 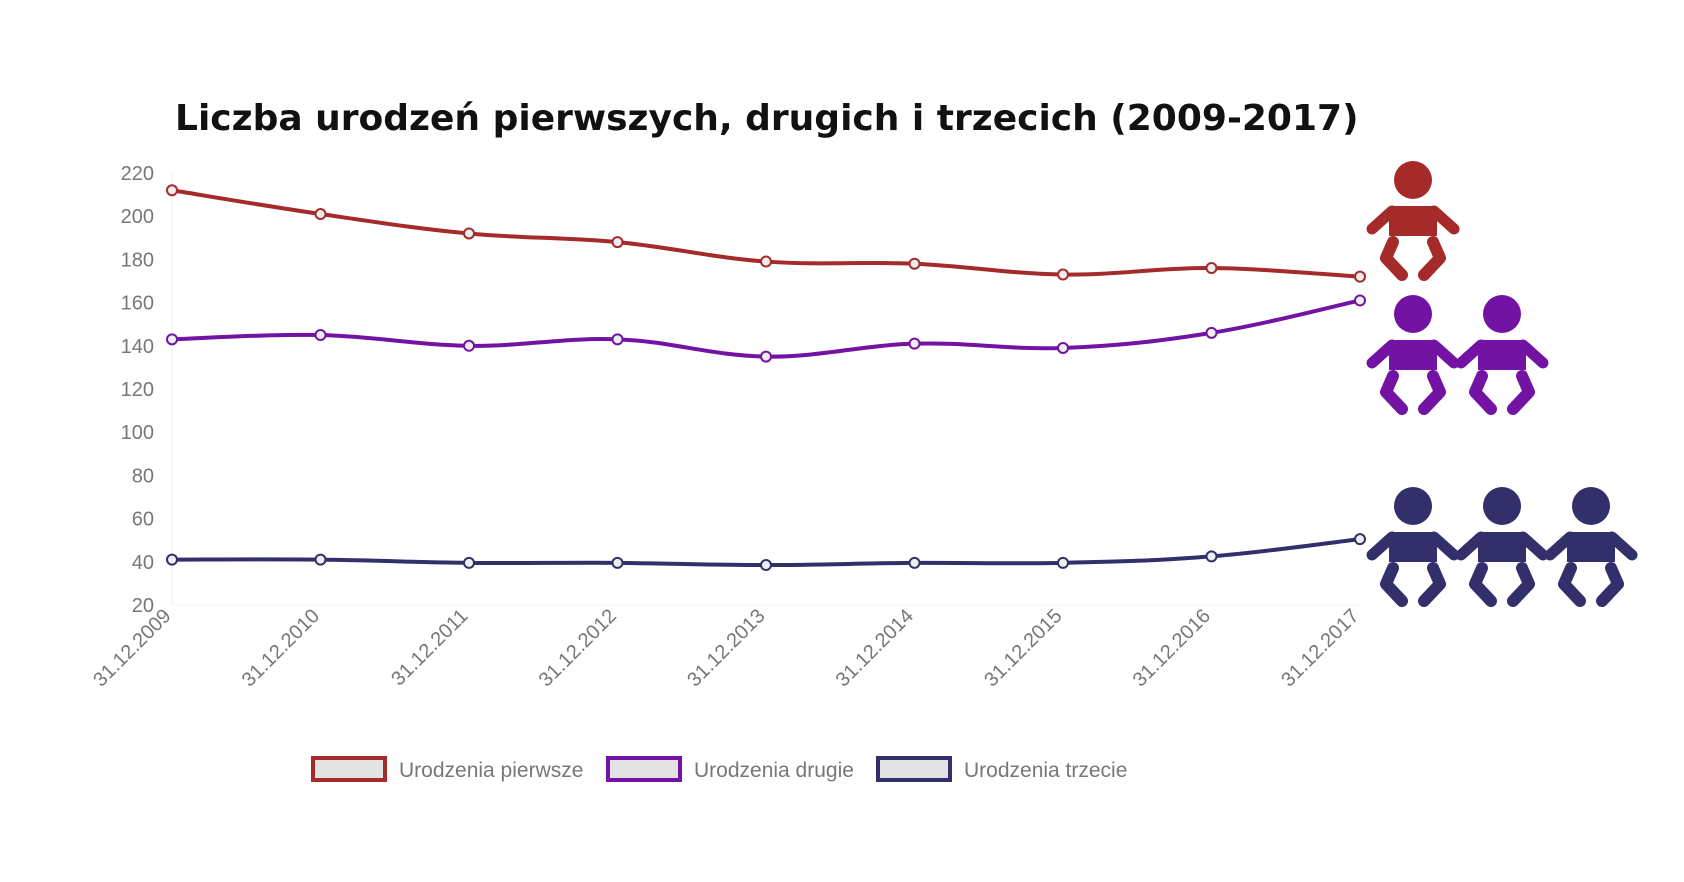 What do you see at coordinates (875, 648) in the screenshot?
I see `x-tick-label: 31.12.2014` at bounding box center [875, 648].